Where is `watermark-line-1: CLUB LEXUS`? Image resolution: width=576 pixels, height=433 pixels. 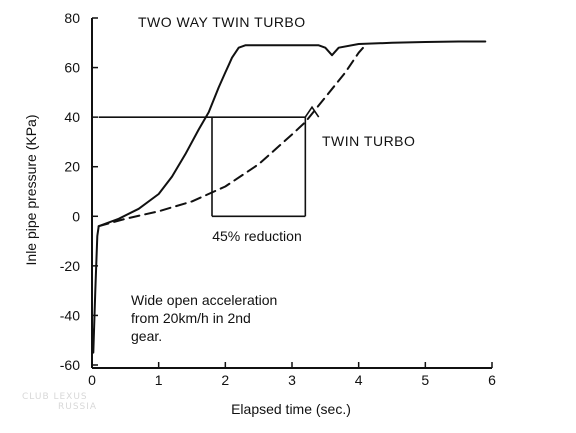
watermark-line-1: CLUB LEXUS is located at coordinates (55, 397).